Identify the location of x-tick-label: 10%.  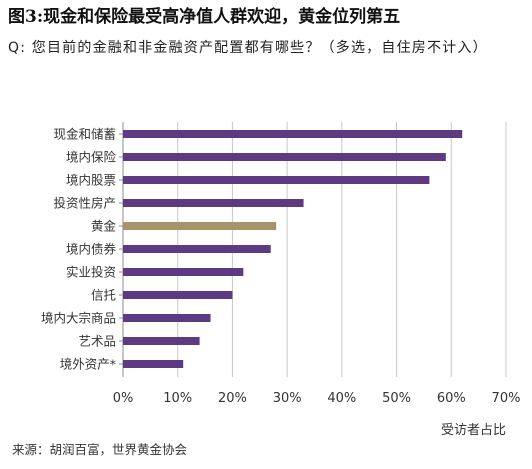
(177, 398).